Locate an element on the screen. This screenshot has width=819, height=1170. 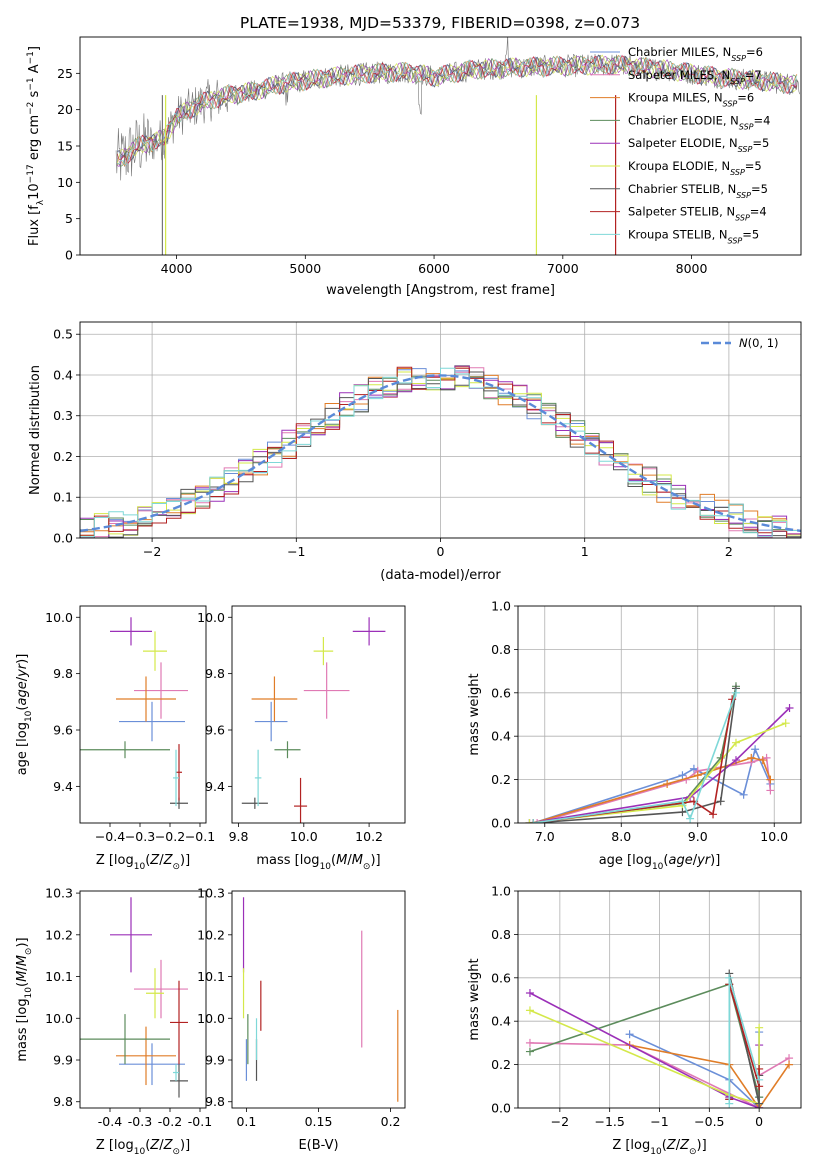
legend-label: Salpeter ELODIE, NSSP=5 is located at coordinates (698, 145).